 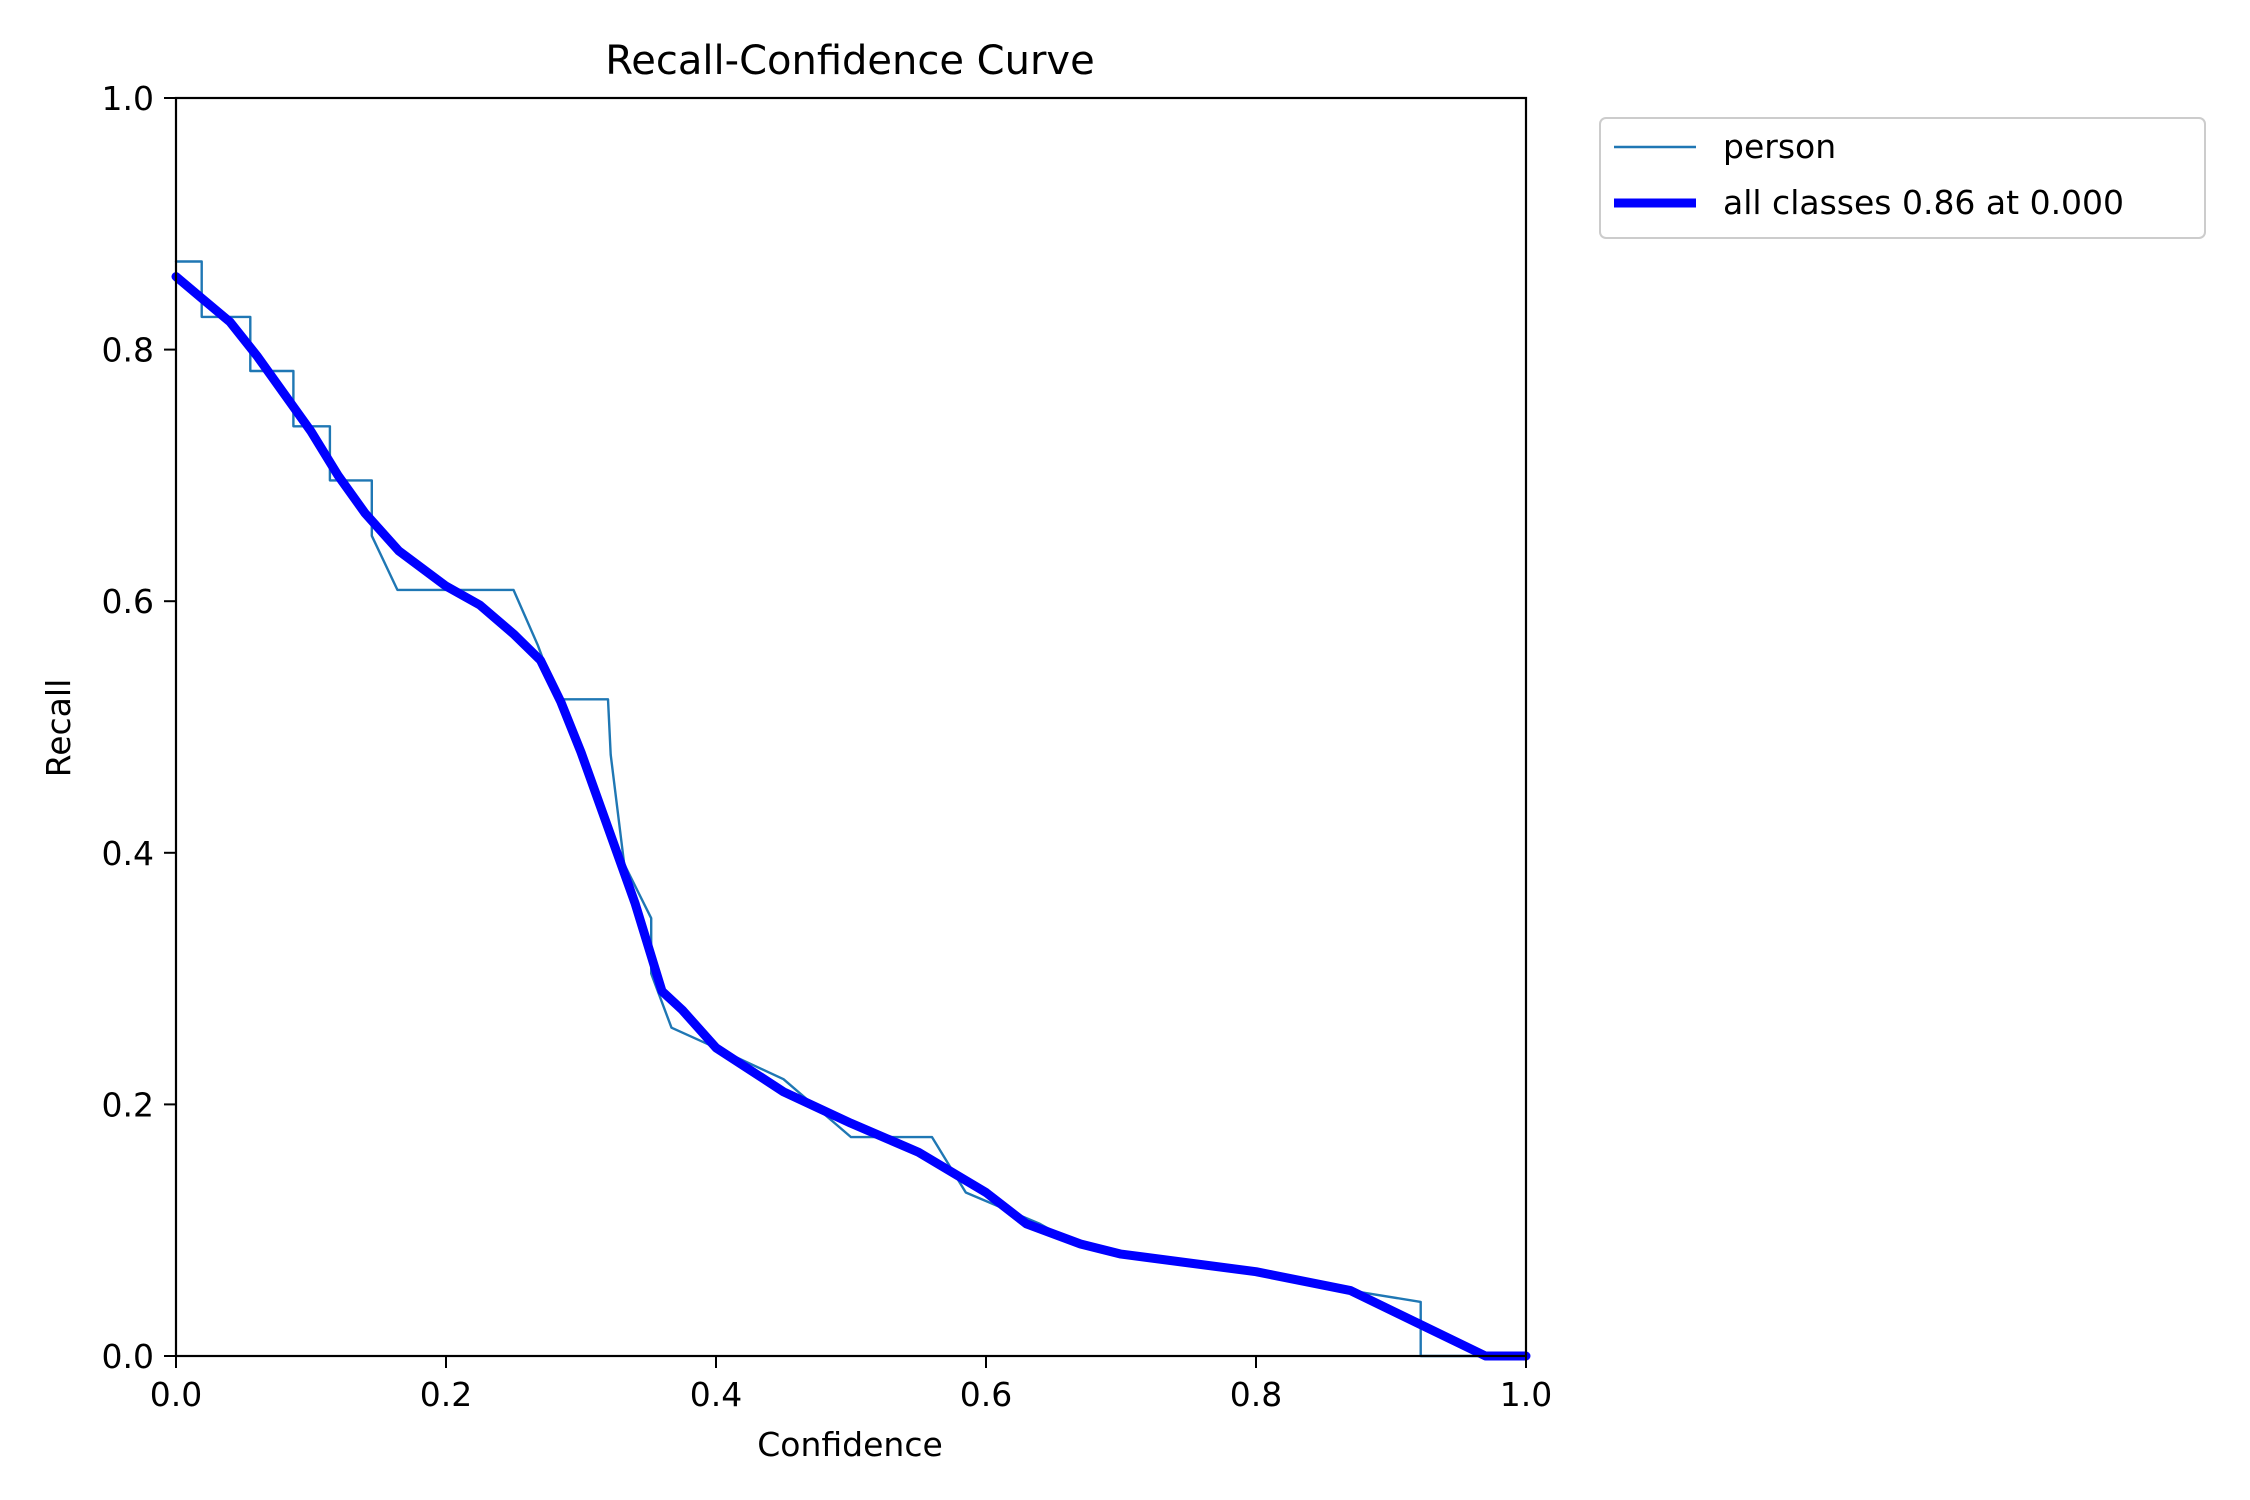 What do you see at coordinates (128, 98) in the screenshot?
I see `y-tick-label: 1.0` at bounding box center [128, 98].